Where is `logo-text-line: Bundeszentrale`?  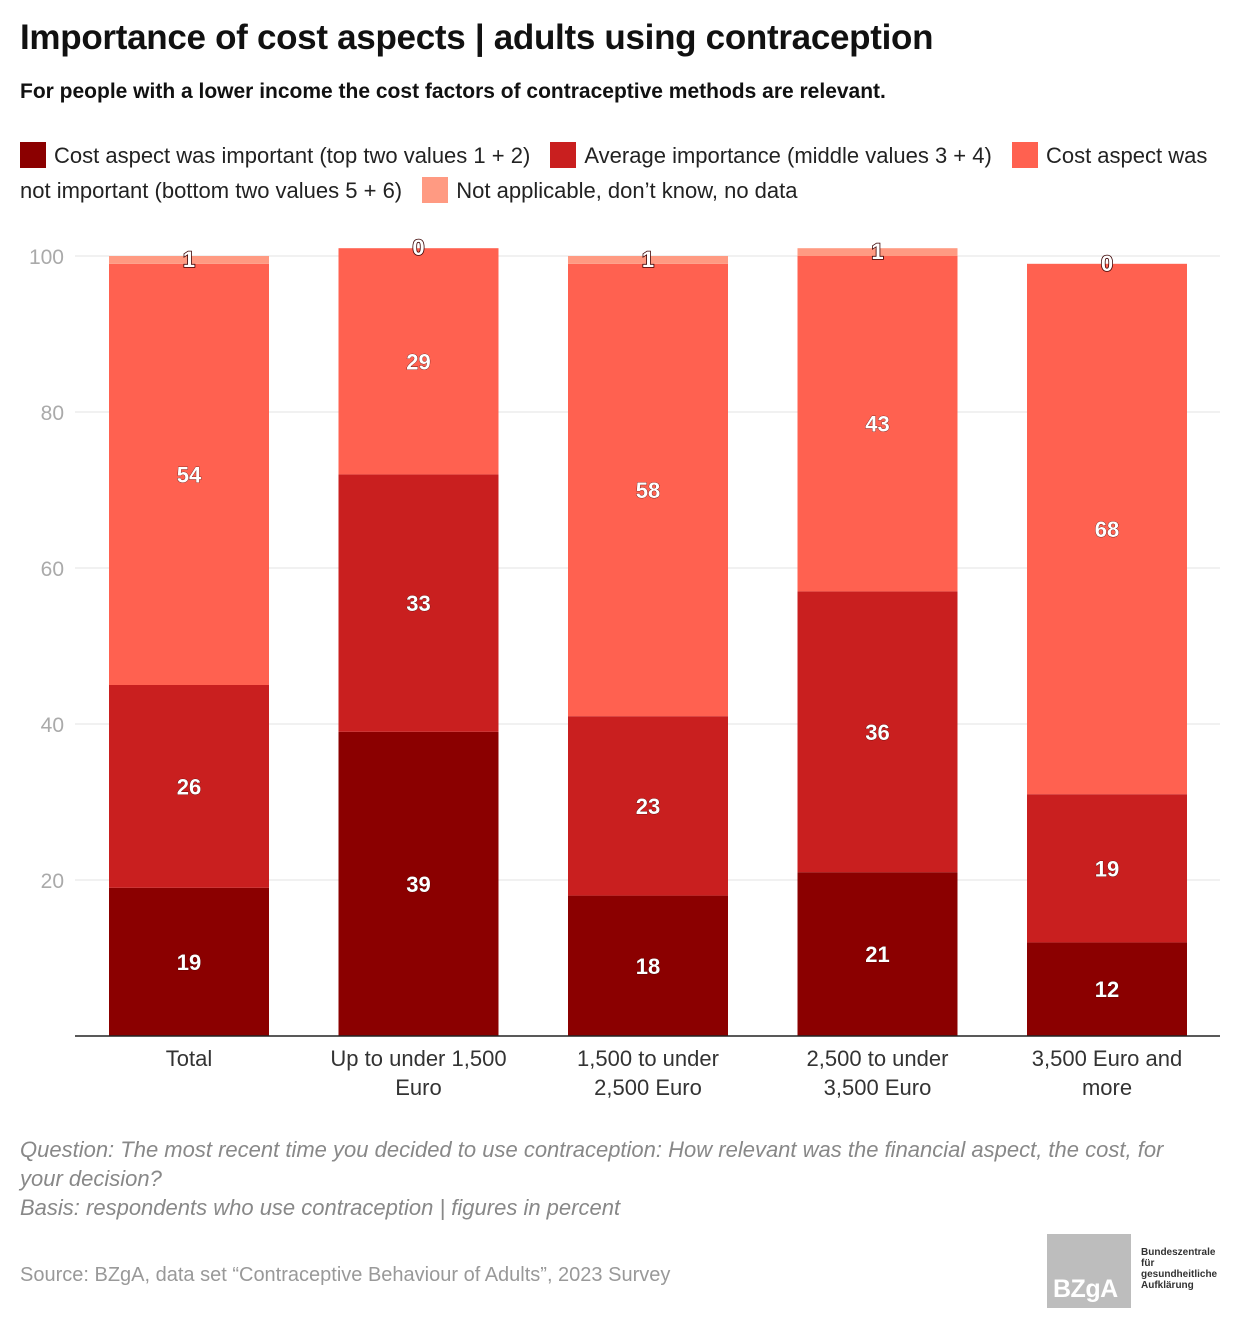 logo-text-line: Bundeszentrale is located at coordinates (1178, 1252).